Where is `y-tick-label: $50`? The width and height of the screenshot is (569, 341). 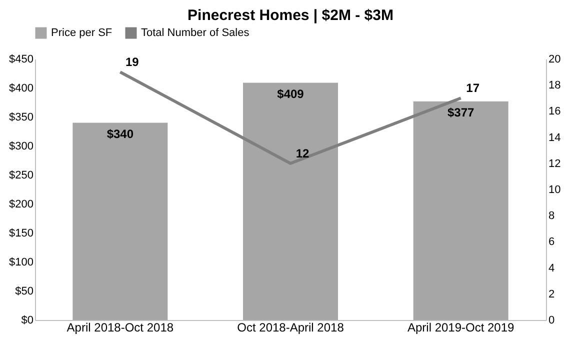 y-tick-label: $50 is located at coordinates (24, 292).